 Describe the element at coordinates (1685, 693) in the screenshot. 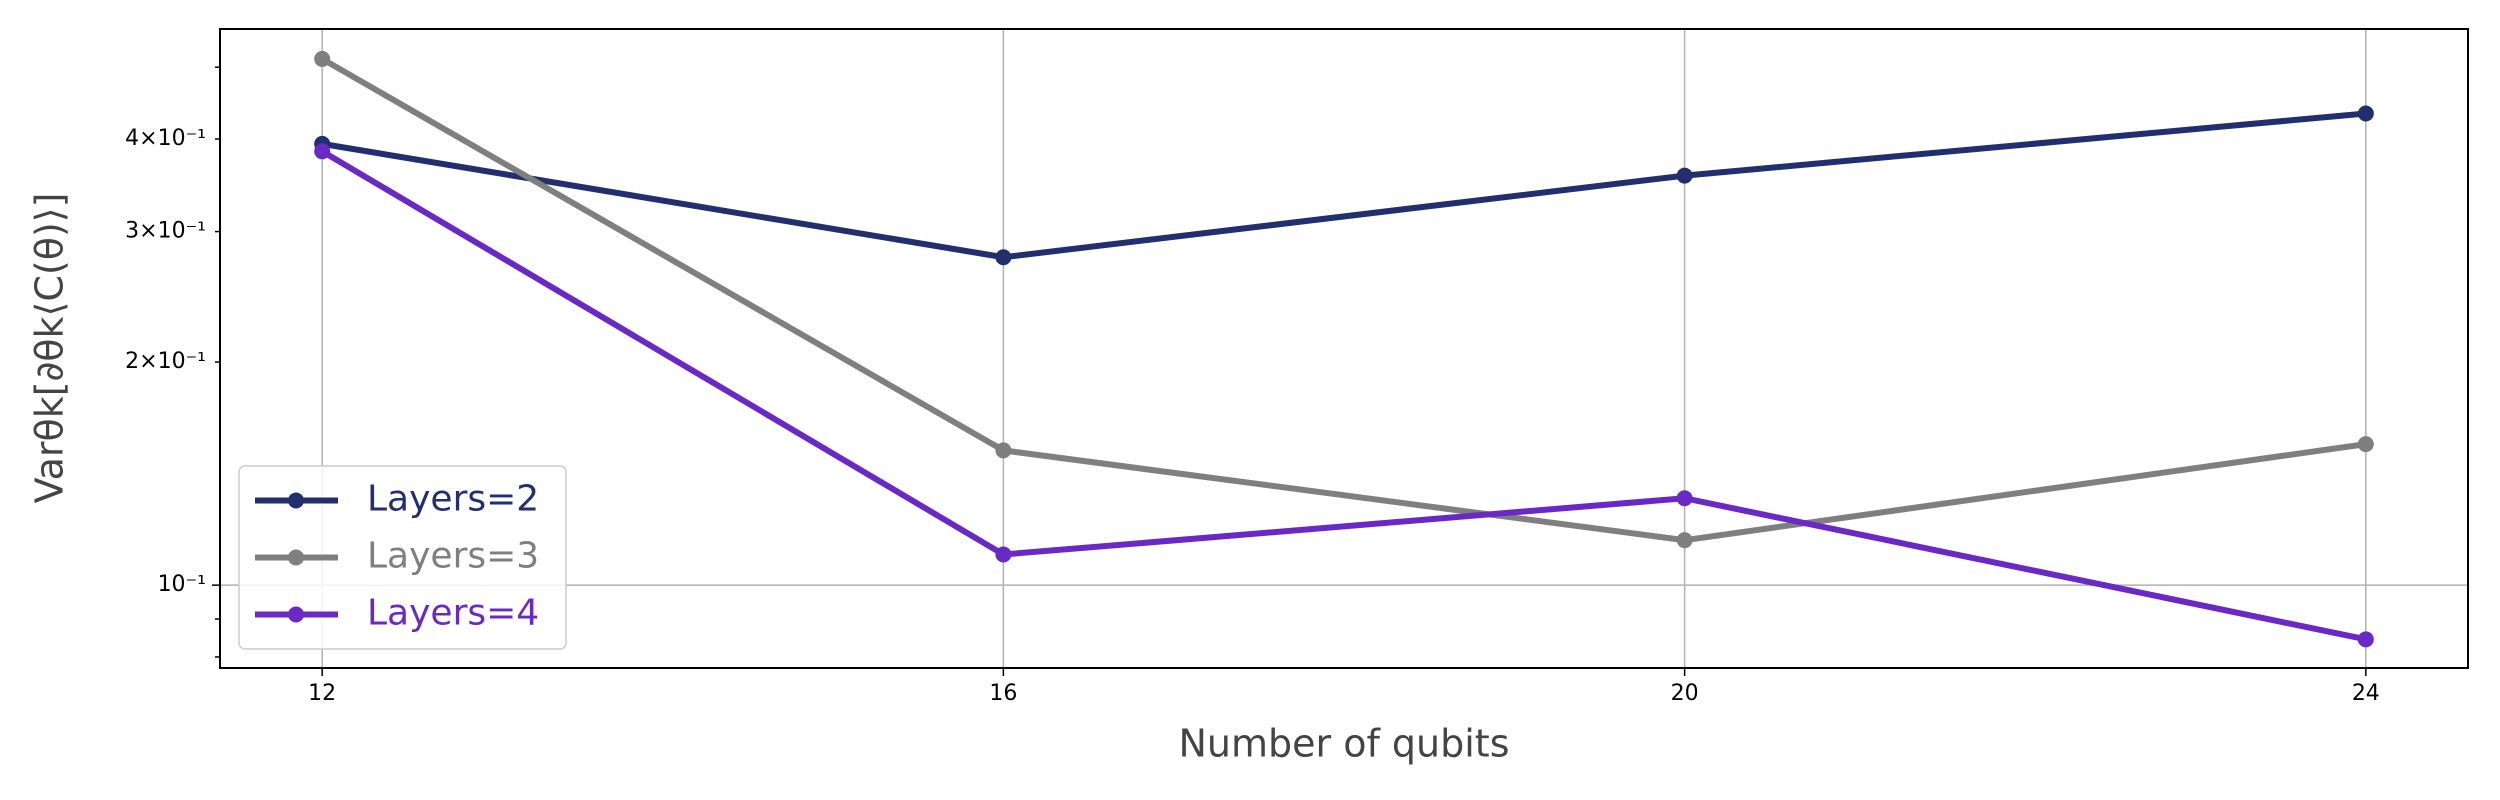

I see `x-tick-label: 20` at that location.